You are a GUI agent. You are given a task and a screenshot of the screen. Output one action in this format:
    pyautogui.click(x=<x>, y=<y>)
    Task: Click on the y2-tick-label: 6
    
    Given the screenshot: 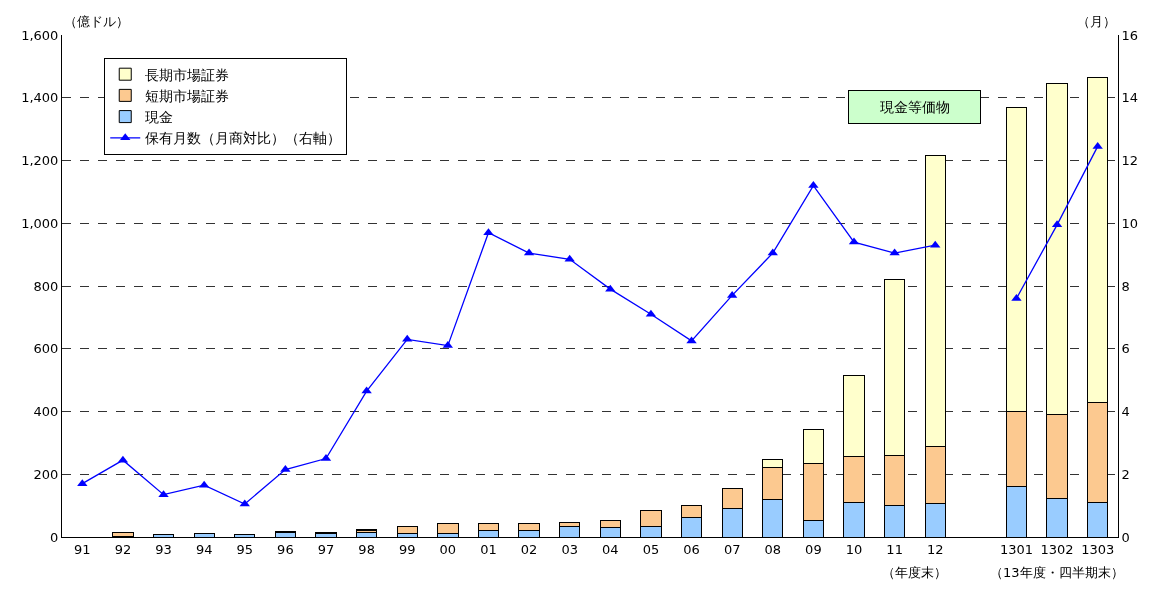 What is the action you would take?
    pyautogui.click(x=1125, y=349)
    